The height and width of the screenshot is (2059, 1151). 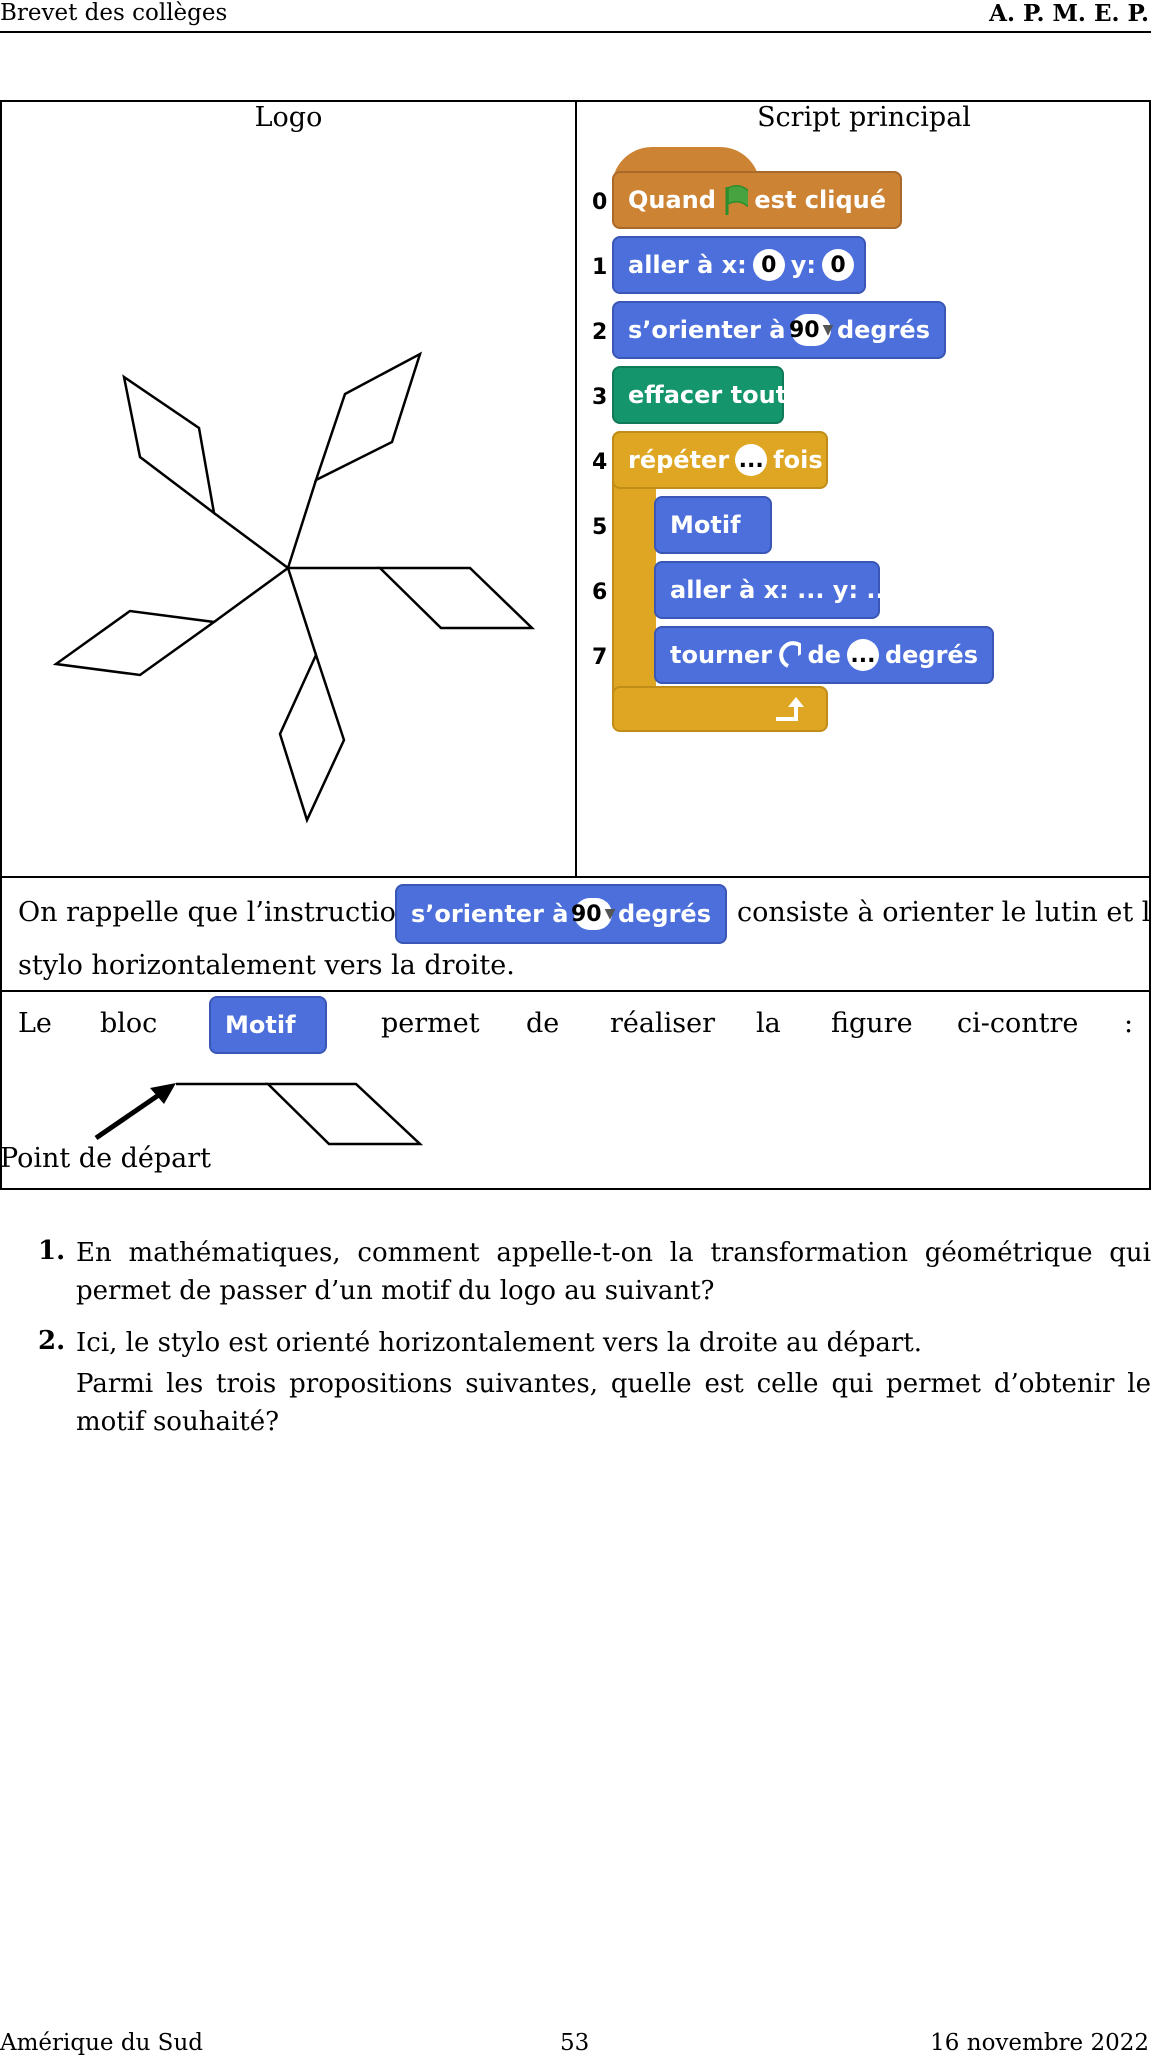 What do you see at coordinates (944, 912) in the screenshot?
I see `reminder-text: consiste à orienter le lutin et le` at bounding box center [944, 912].